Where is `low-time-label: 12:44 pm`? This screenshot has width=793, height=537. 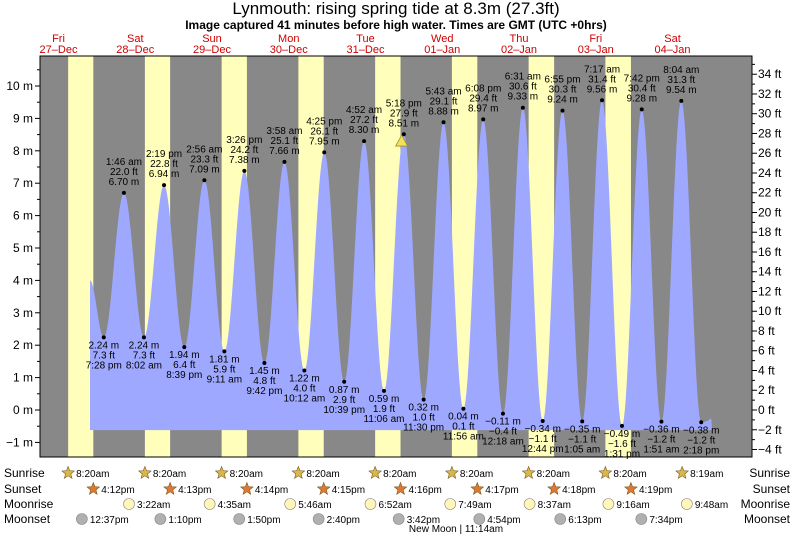
low-time-label: 12:44 pm is located at coordinates (543, 449).